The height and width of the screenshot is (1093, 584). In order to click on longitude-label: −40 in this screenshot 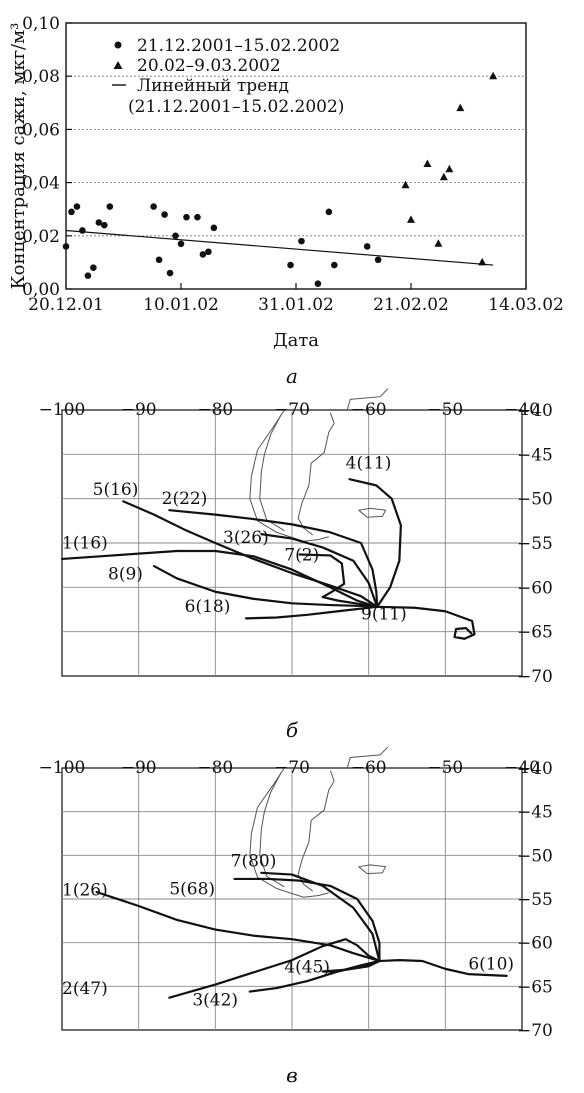, I will do `click(522, 768)`.